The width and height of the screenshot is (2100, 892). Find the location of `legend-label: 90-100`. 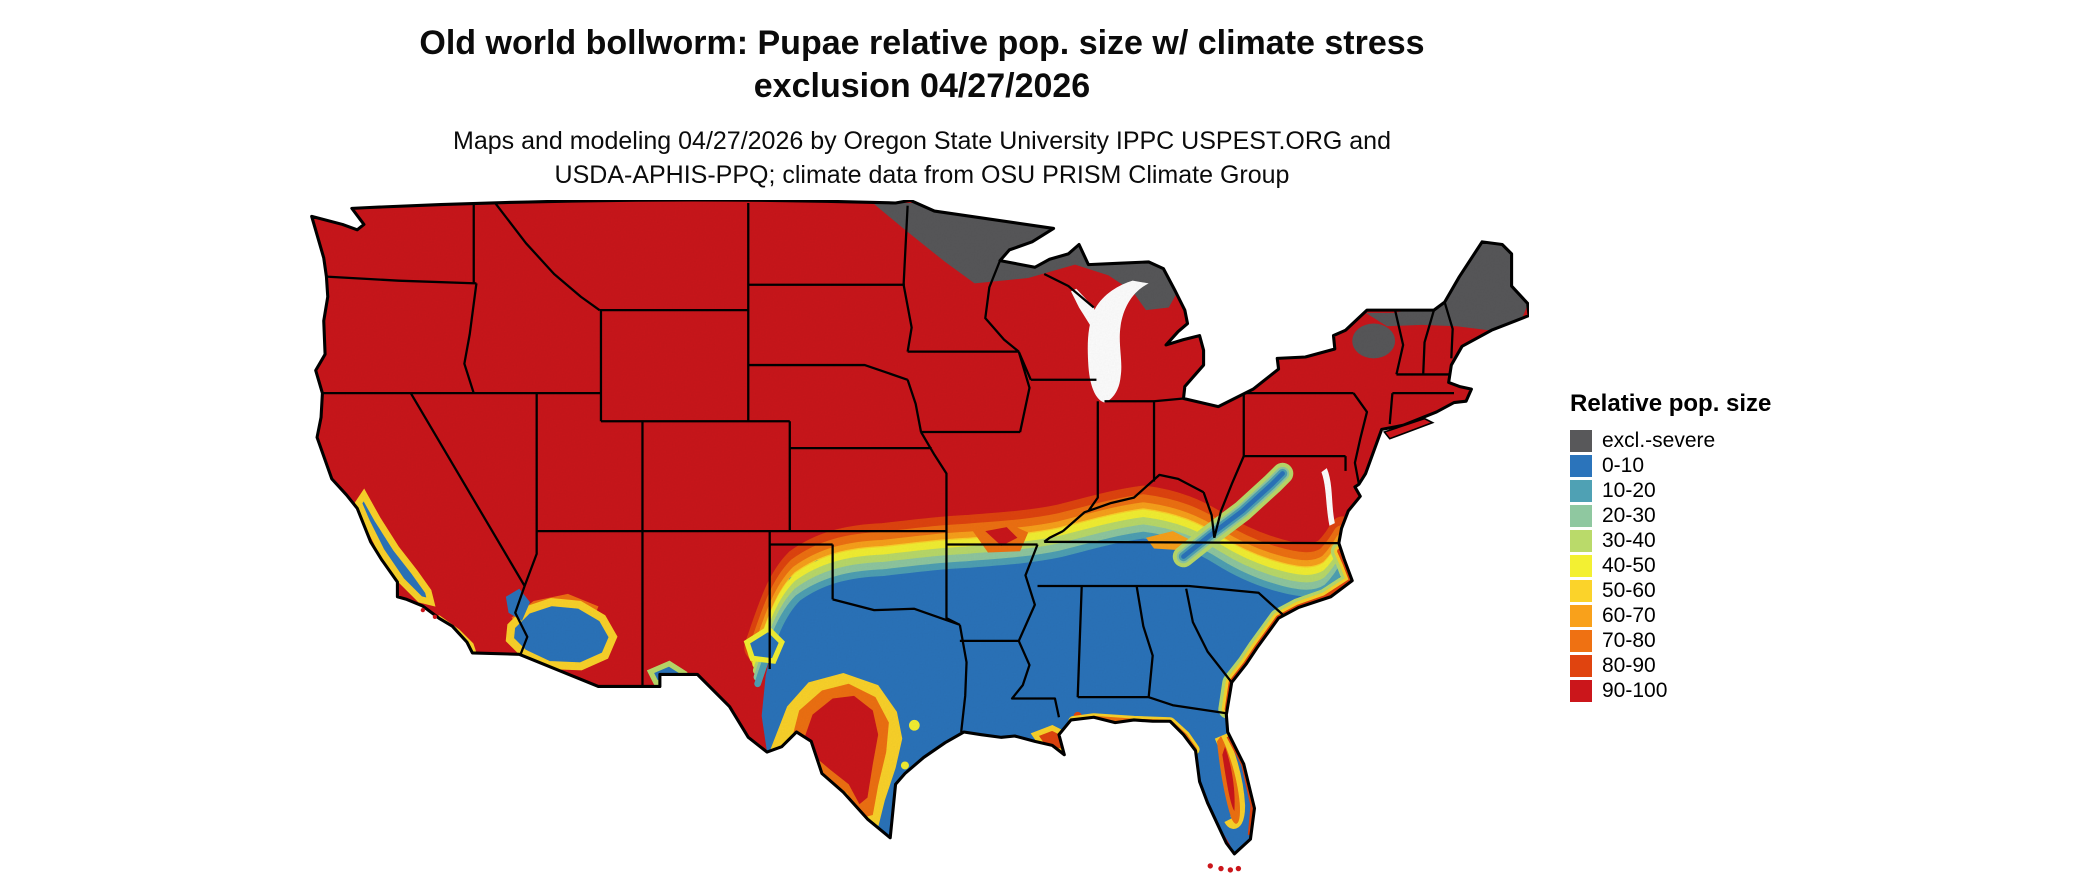

legend-label: 90-100 is located at coordinates (1635, 690).